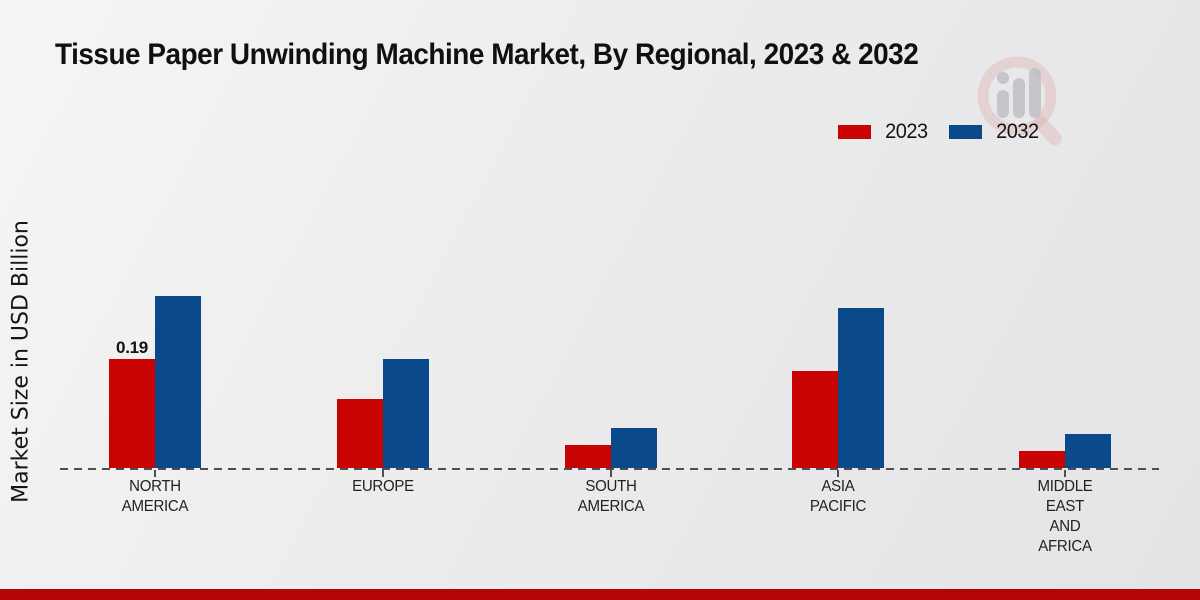 The width and height of the screenshot is (1200, 600). I want to click on footer-bar, so click(600, 594).